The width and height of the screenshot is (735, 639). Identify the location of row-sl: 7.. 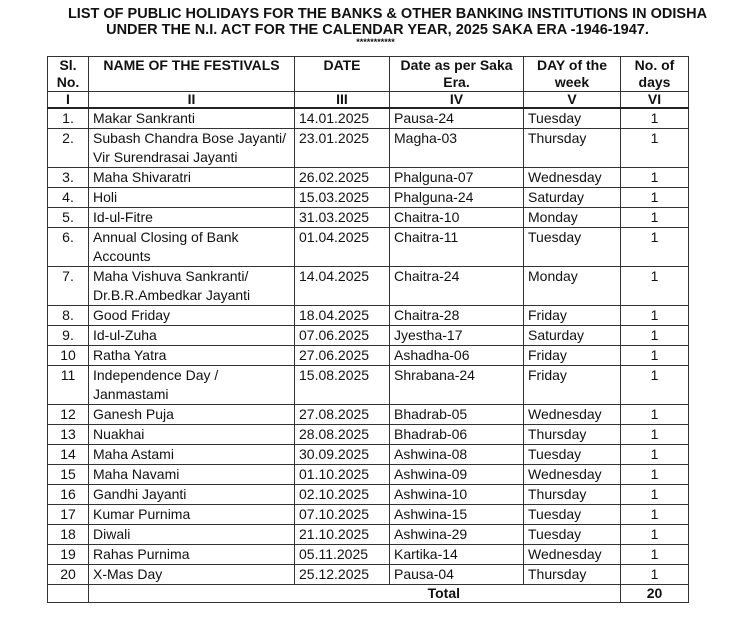
(68, 286).